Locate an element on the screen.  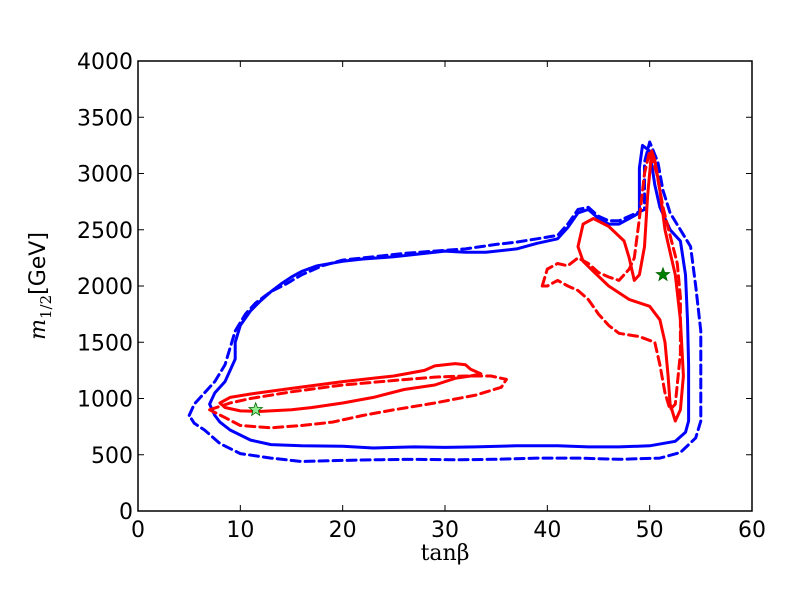
x-tick-label: 10 is located at coordinates (240, 530).